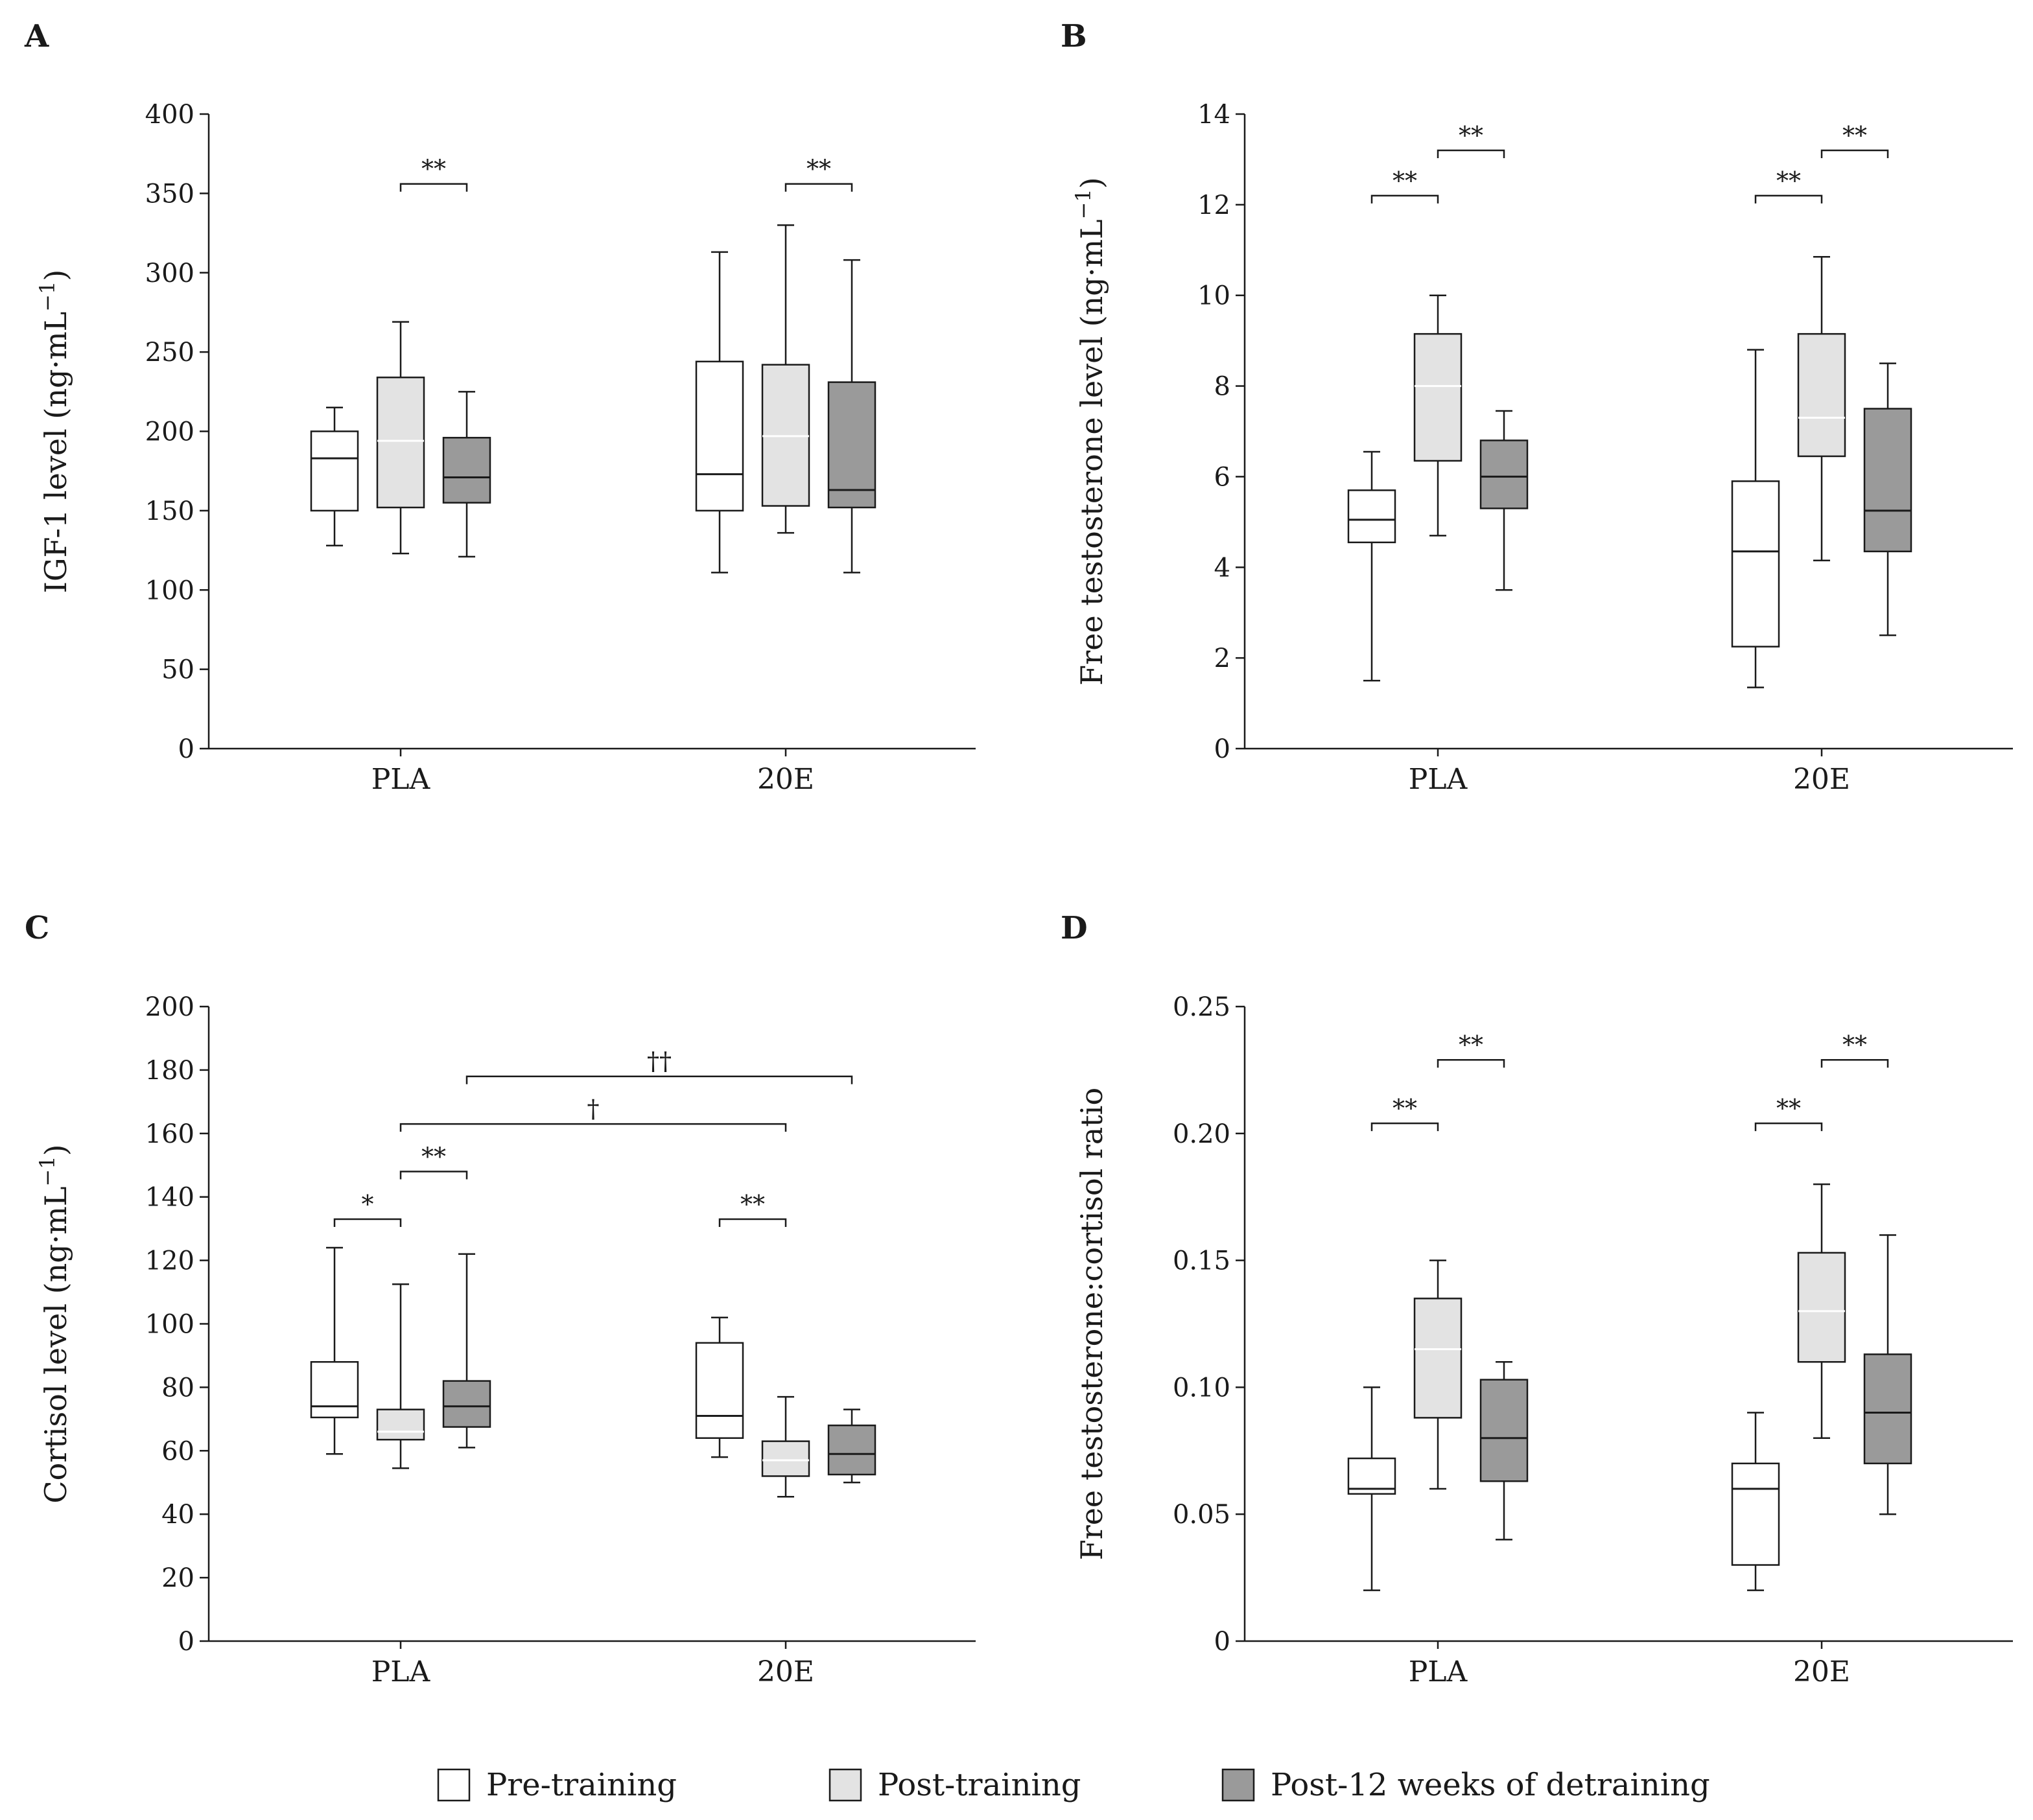  I want to click on y-tick-label: 4, so click(1222, 568).